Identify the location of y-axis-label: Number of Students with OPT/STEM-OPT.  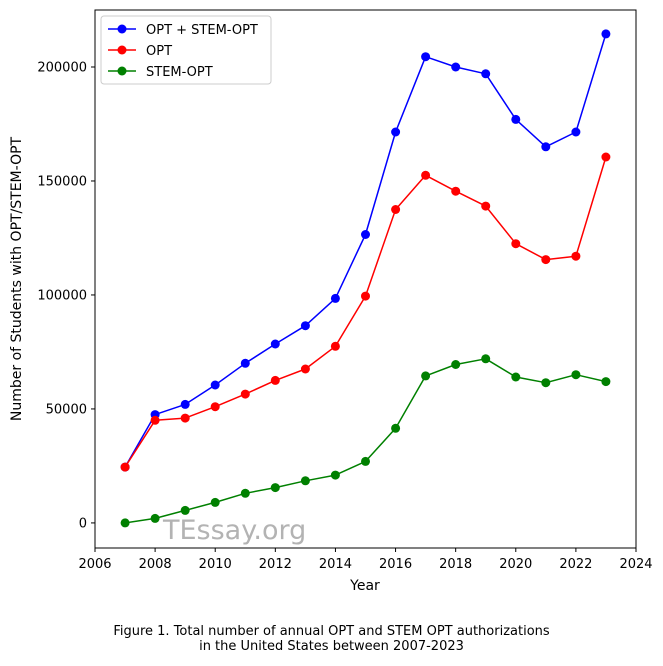
(17, 278).